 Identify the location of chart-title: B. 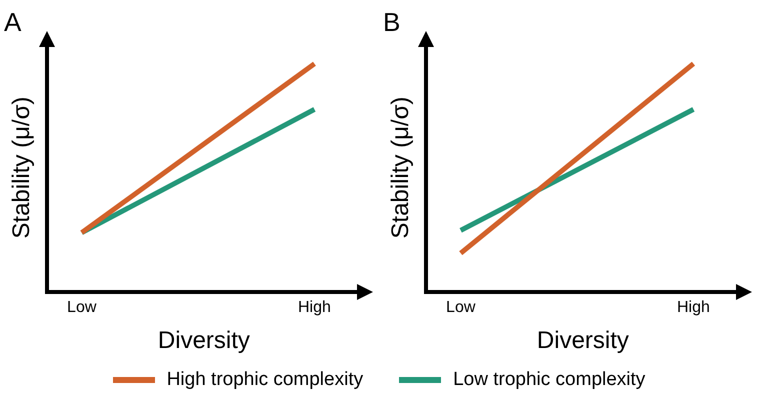
(391, 21).